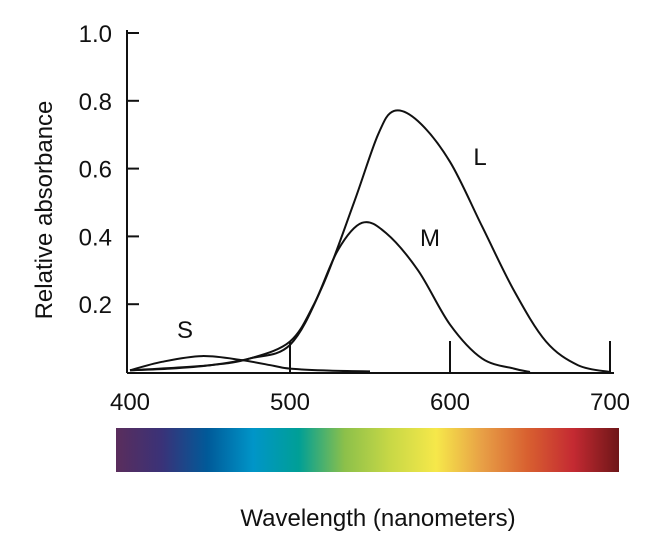  I want to click on y-axis-label: Relative absorbance, so click(44, 210).